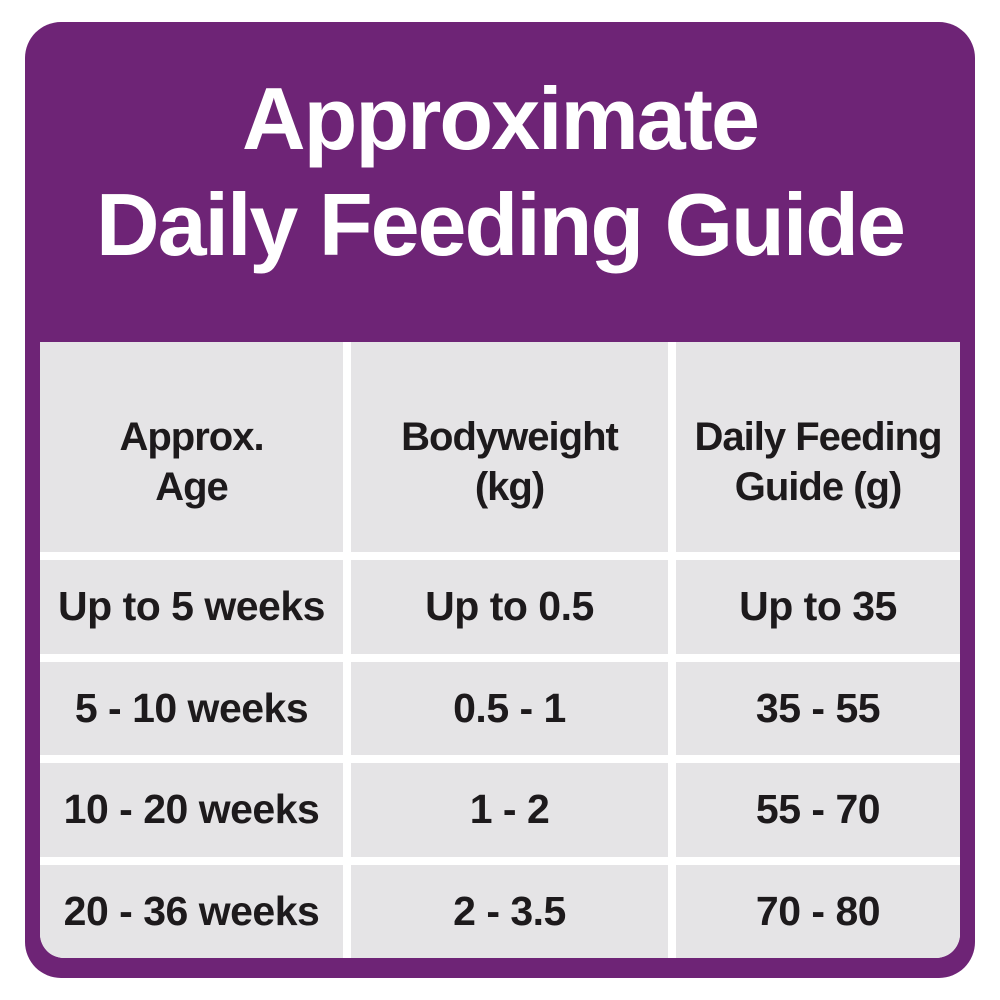 The width and height of the screenshot is (1000, 1000). I want to click on column-header-daily-feeding-guide: Daily Feeding Guide (g), so click(818, 447).